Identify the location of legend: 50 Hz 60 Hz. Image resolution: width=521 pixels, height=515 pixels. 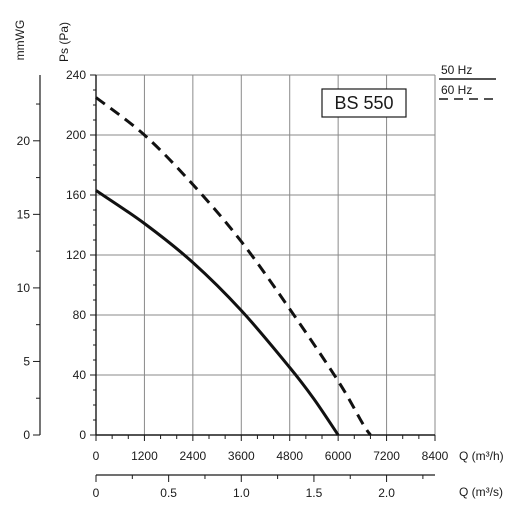
(467, 81).